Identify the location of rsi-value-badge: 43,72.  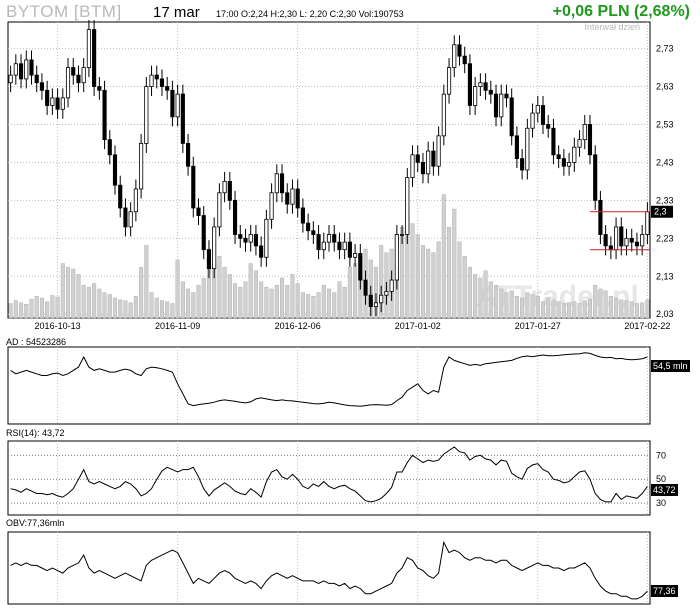
(664, 490).